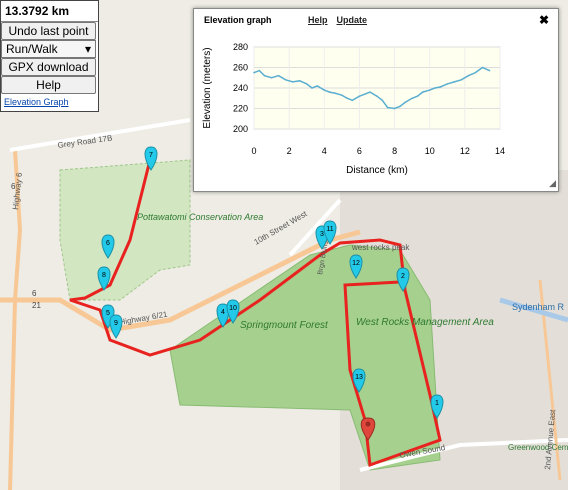 The width and height of the screenshot is (568, 490). I want to click on route-marker-label: 6, so click(108, 243).